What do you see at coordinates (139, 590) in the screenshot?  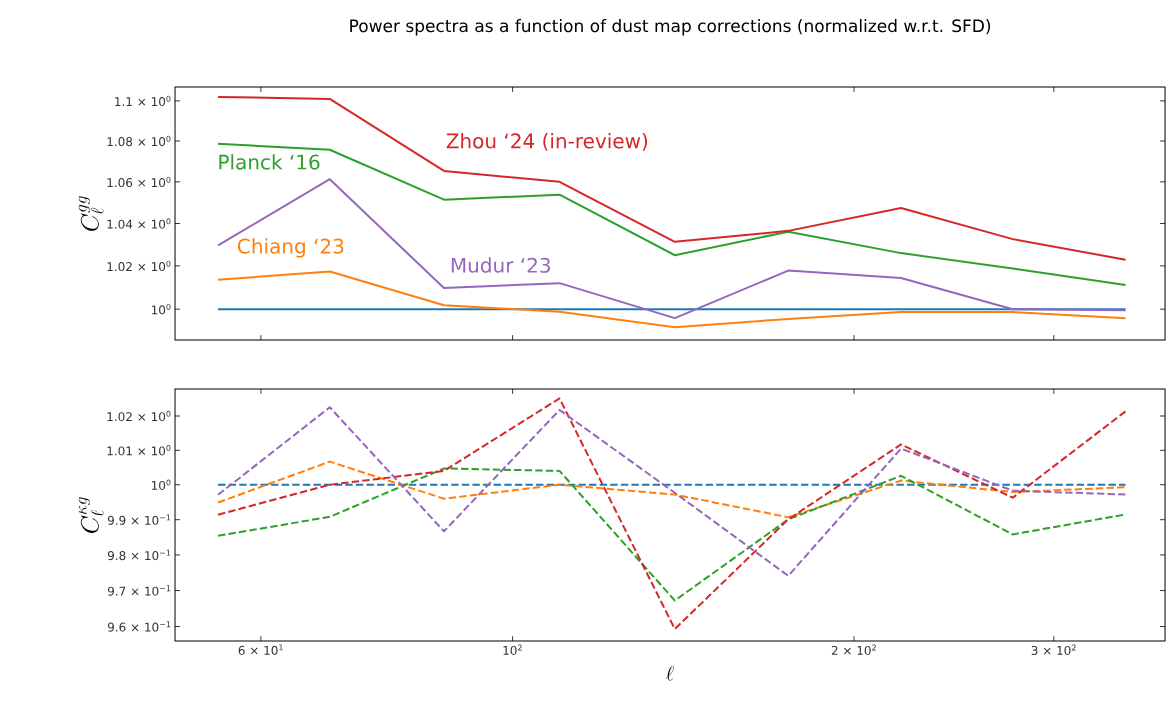 I see `y-tick-label: 9.7 × 10$^{−1}$` at bounding box center [139, 590].